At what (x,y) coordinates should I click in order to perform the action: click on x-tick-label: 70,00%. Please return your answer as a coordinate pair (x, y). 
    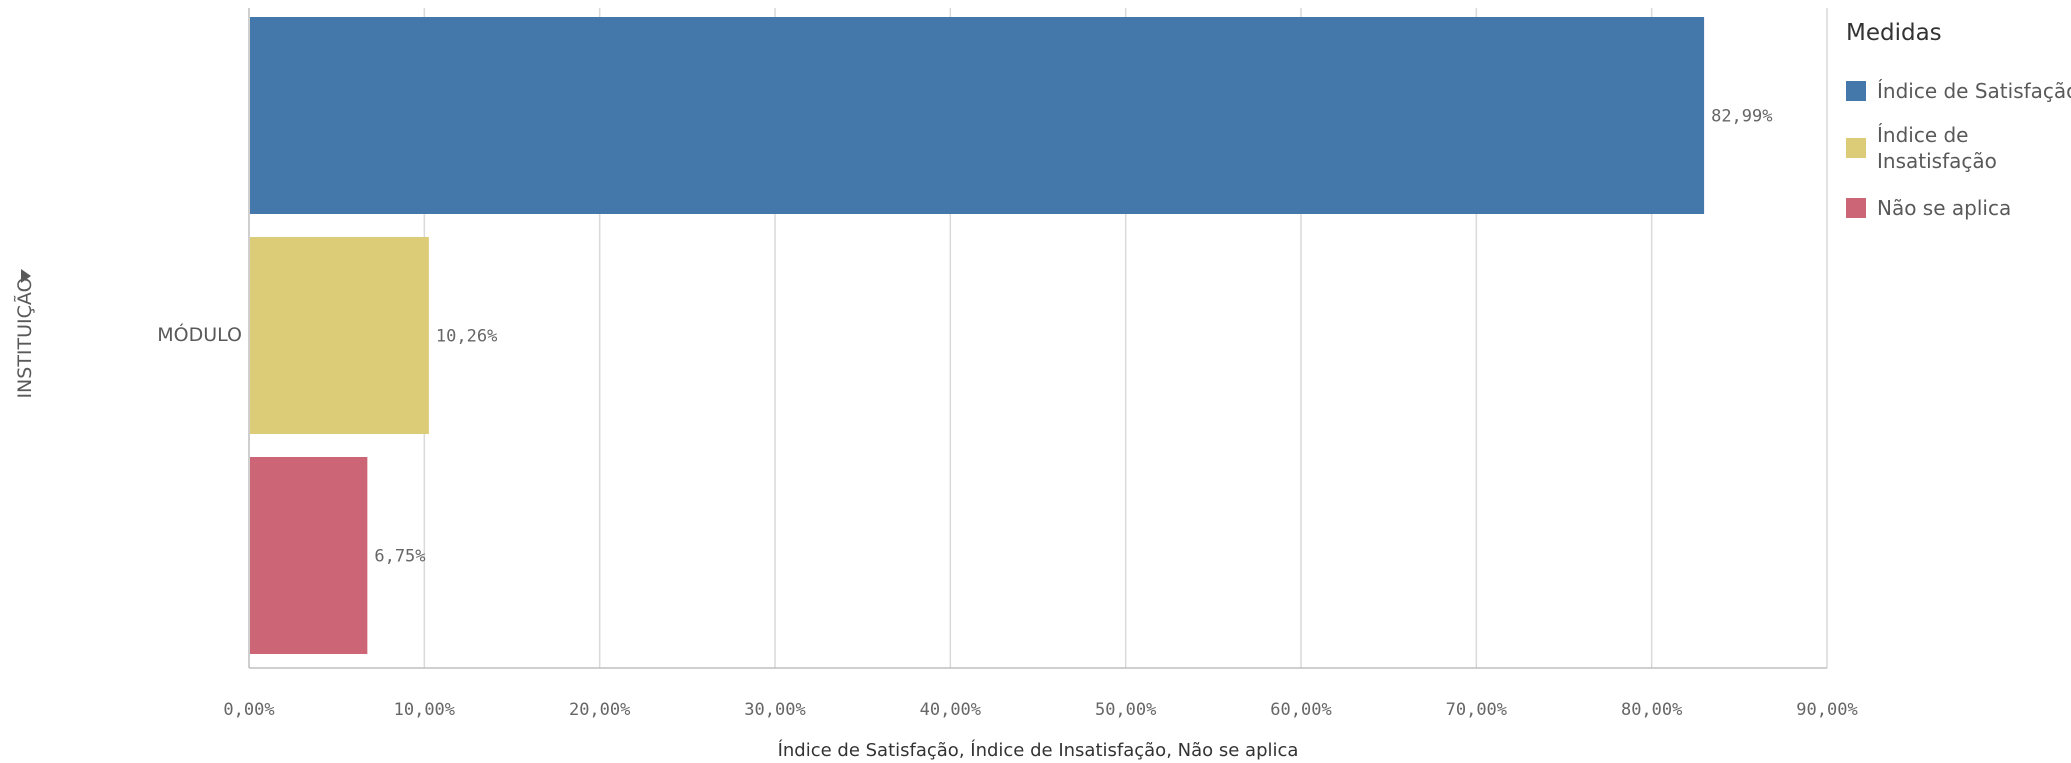
    Looking at the image, I should click on (1476, 710).